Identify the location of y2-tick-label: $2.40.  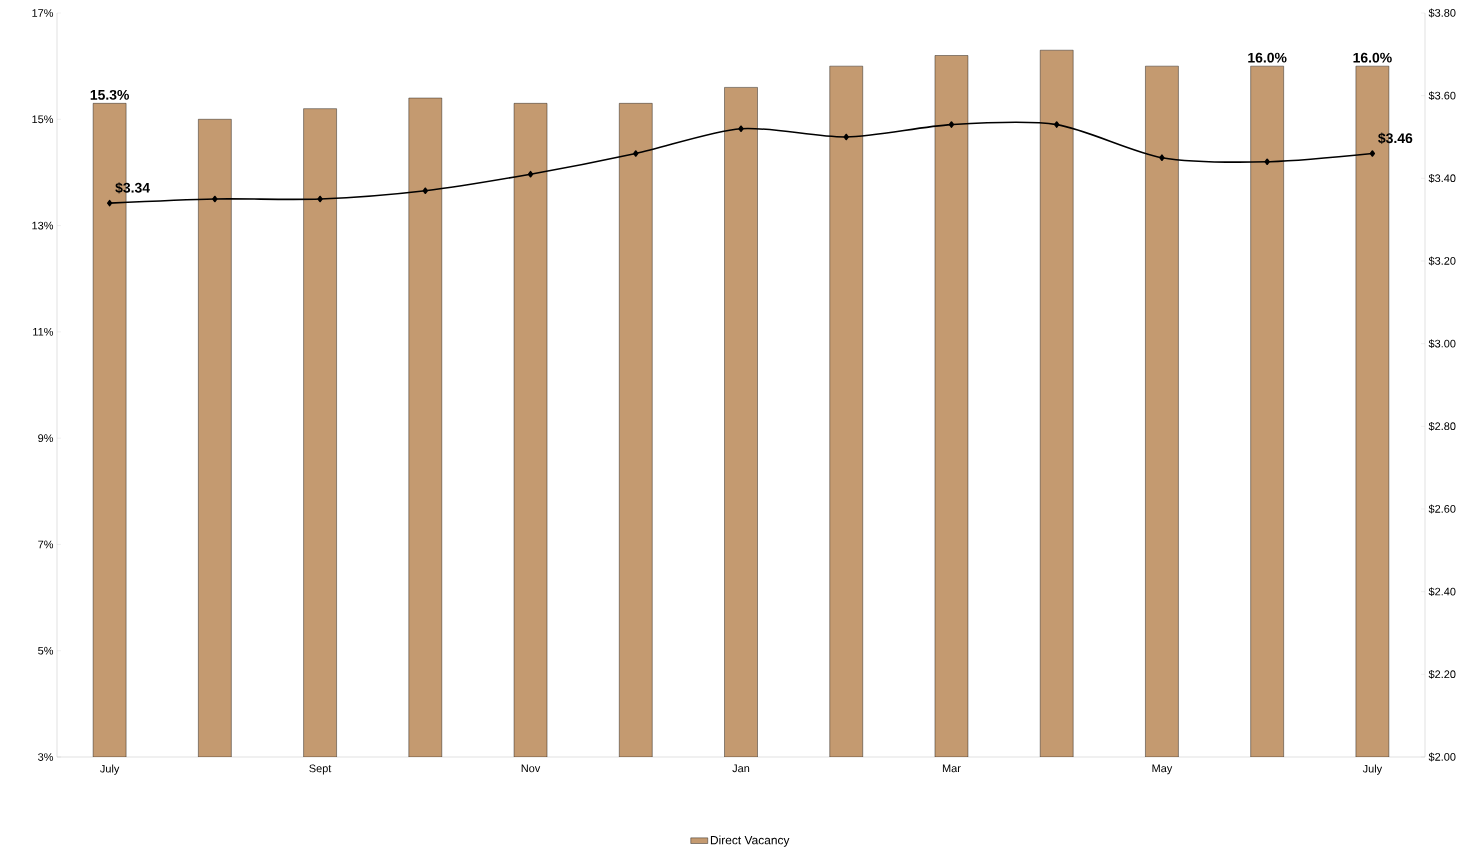
(1442, 592).